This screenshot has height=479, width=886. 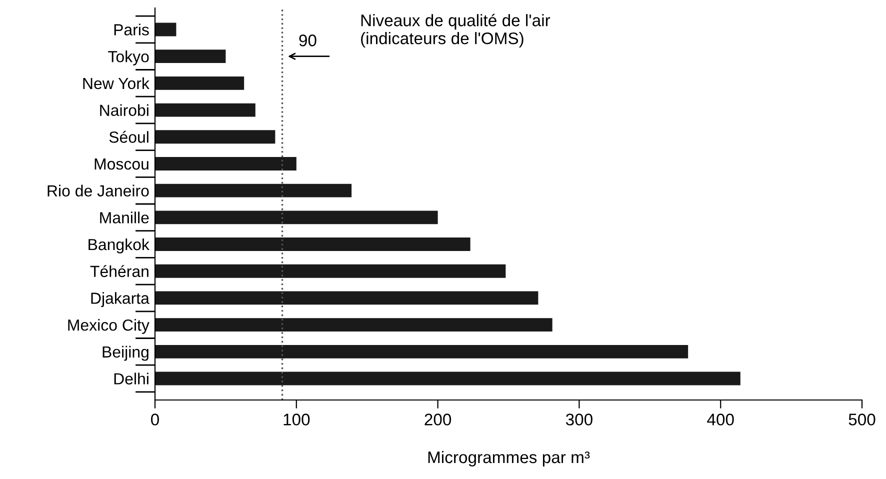 I want to click on x-tick-label: 500, so click(x=862, y=420).